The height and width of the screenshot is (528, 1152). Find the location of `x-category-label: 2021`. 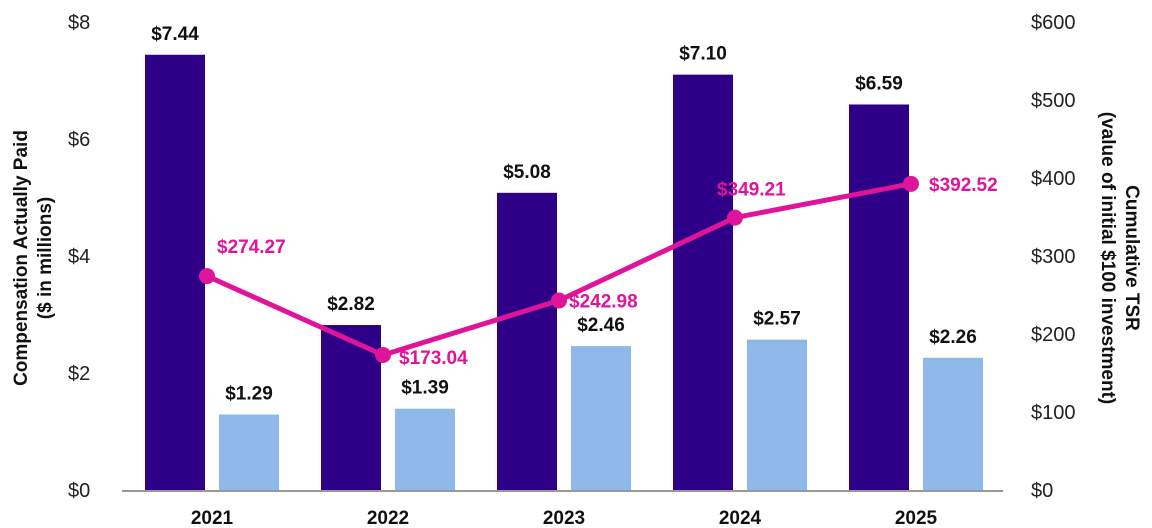

x-category-label: 2021 is located at coordinates (212, 518).